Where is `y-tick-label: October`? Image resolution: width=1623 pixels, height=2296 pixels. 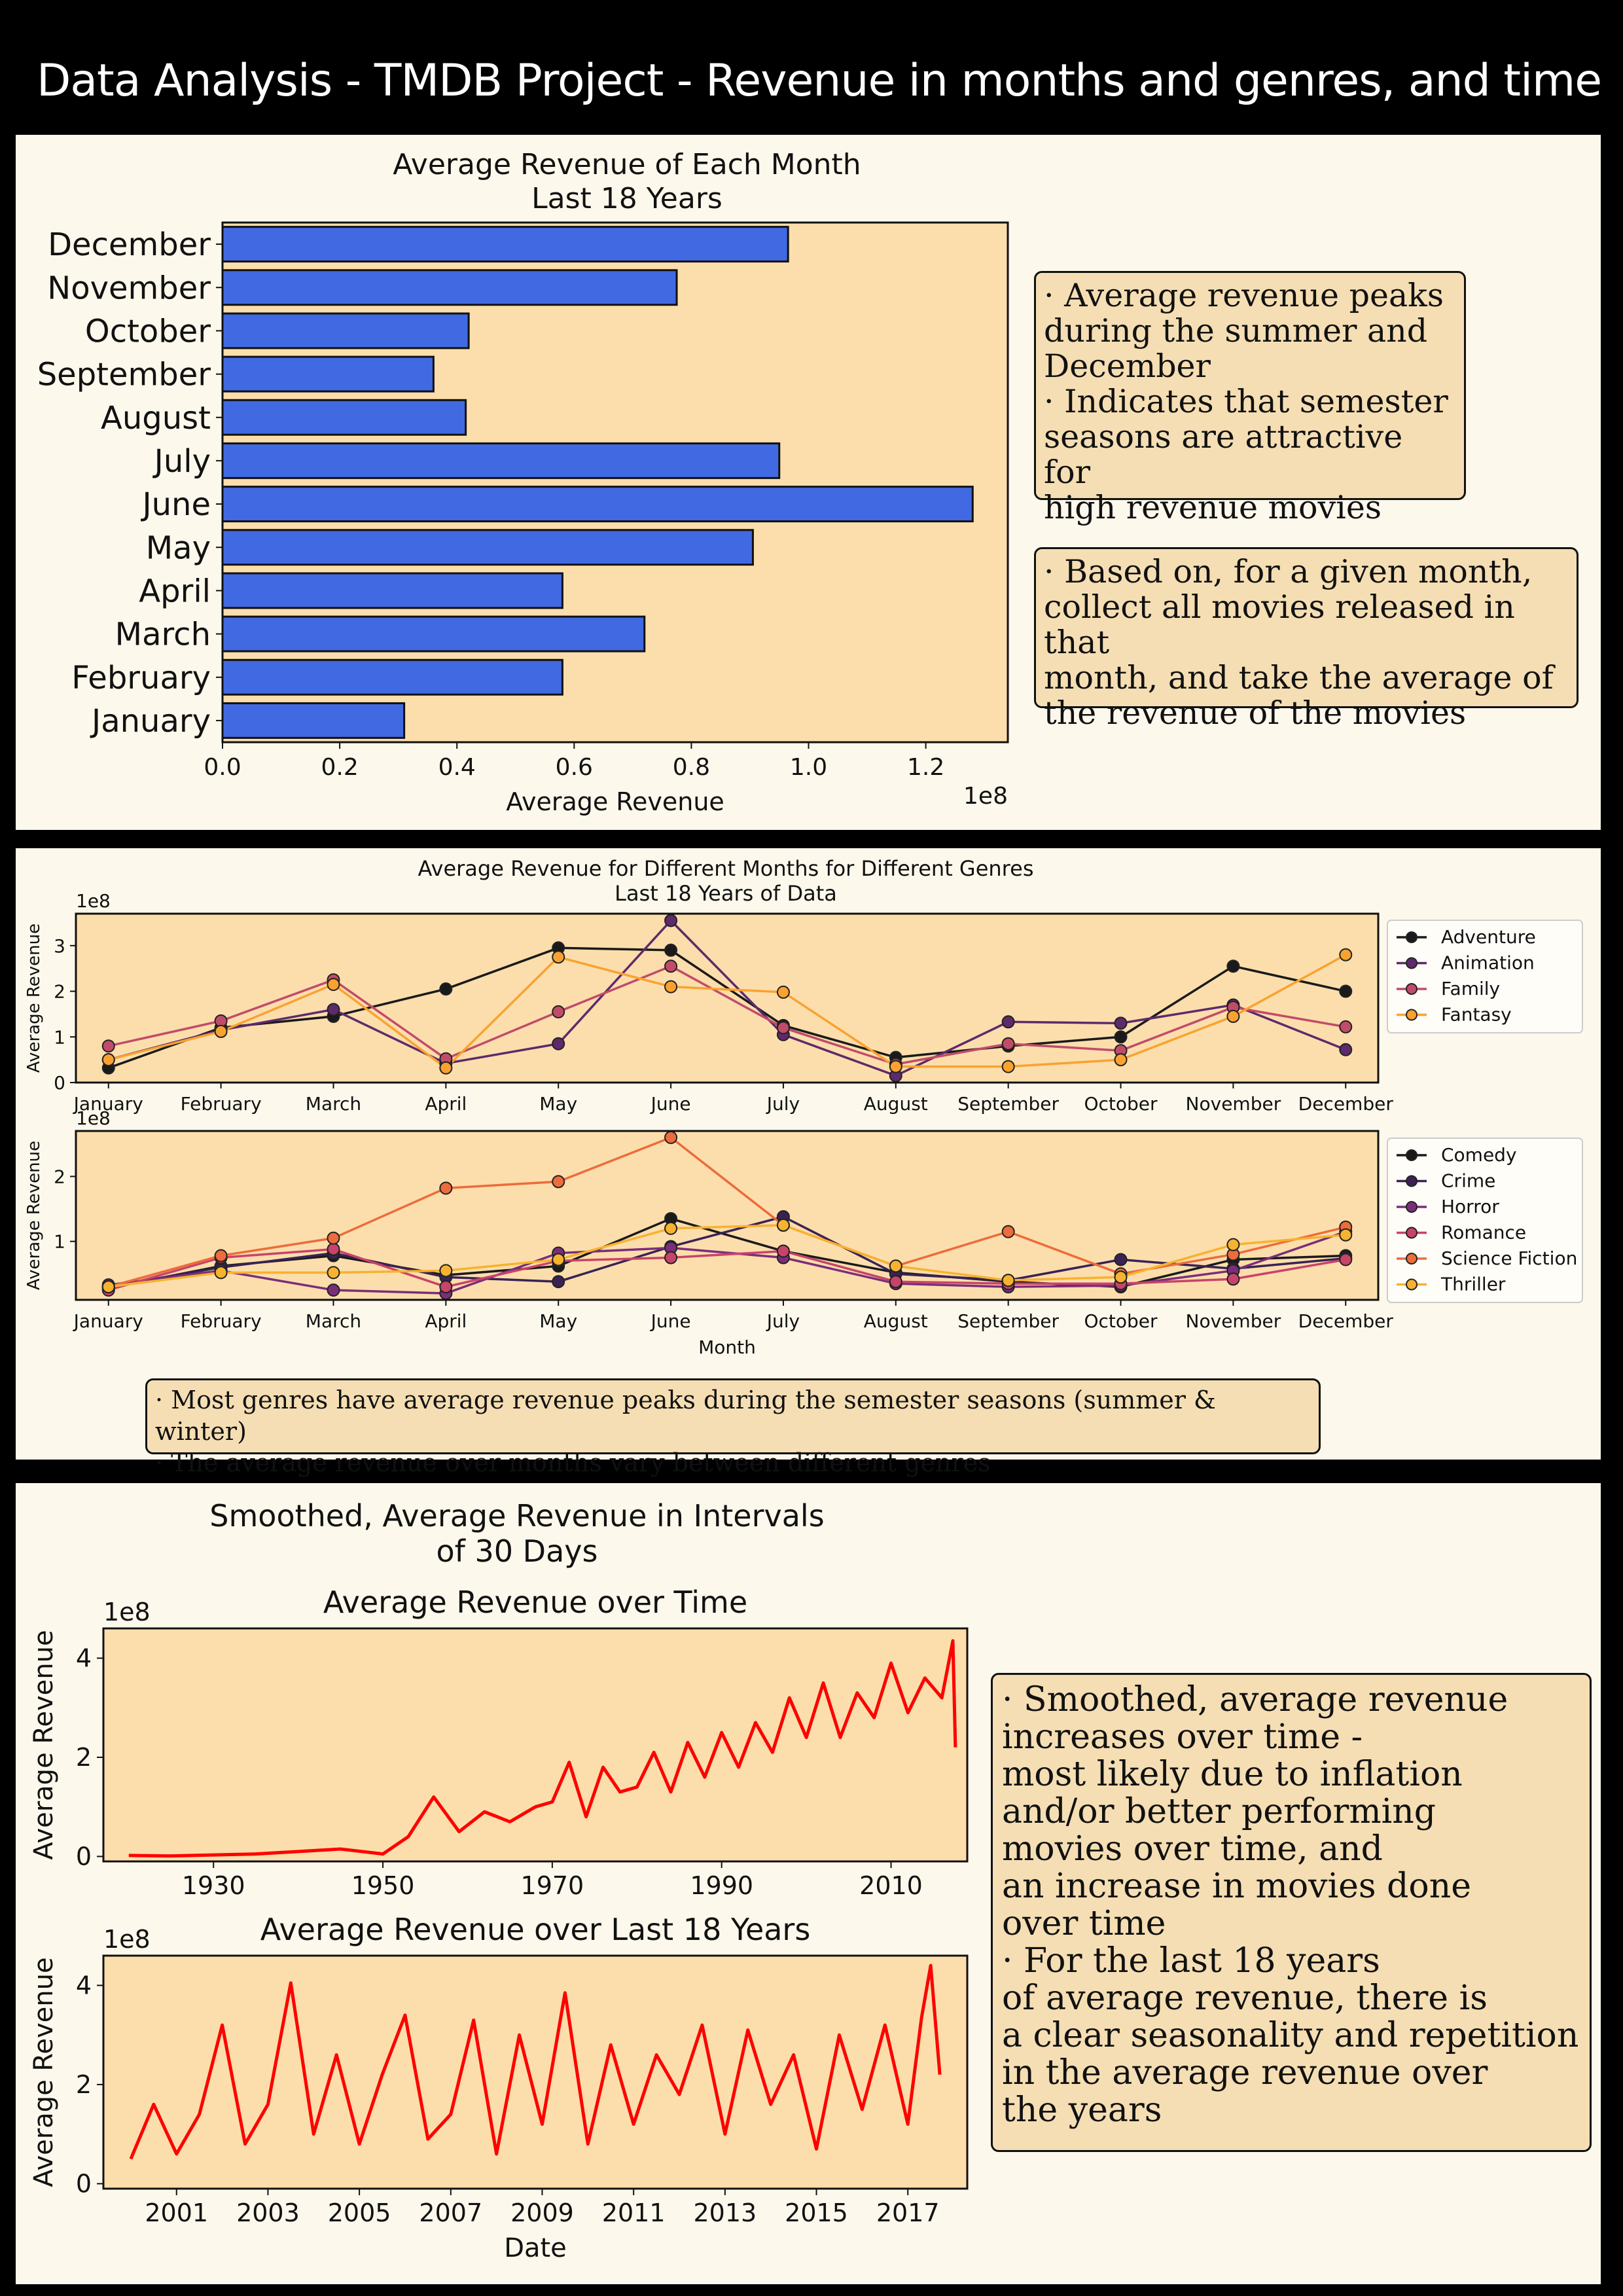
y-tick-label: October is located at coordinates (148, 331).